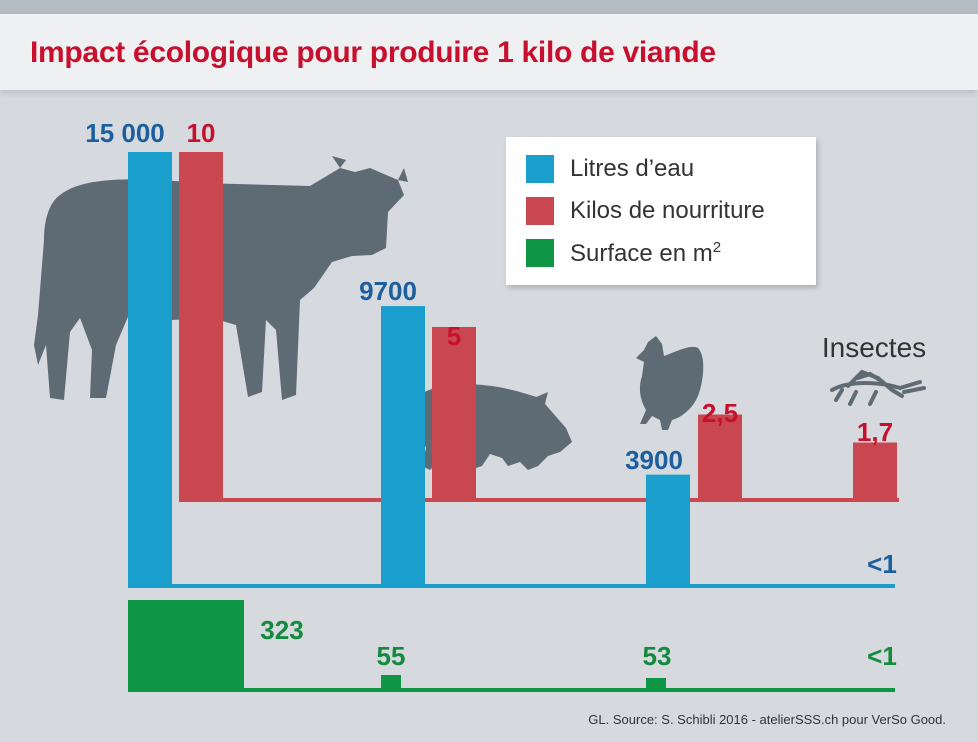 The height and width of the screenshot is (742, 978). What do you see at coordinates (125, 133) in the screenshot?
I see `water-label-0: 15 000` at bounding box center [125, 133].